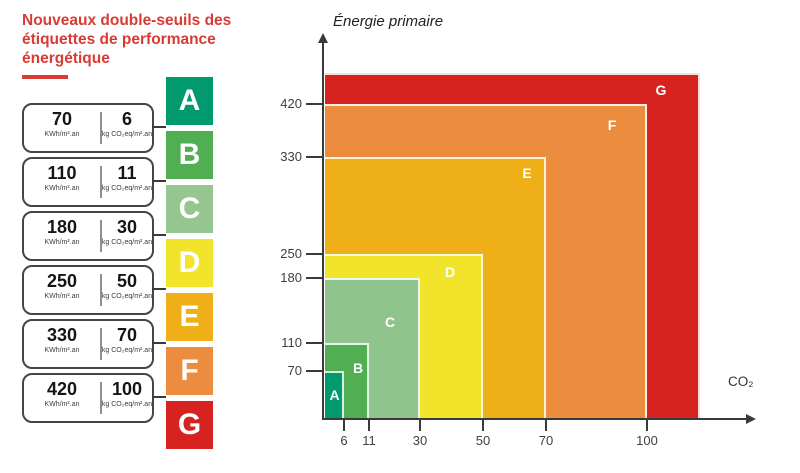  Describe the element at coordinates (127, 173) in the screenshot. I see `co2-value: 11` at that location.